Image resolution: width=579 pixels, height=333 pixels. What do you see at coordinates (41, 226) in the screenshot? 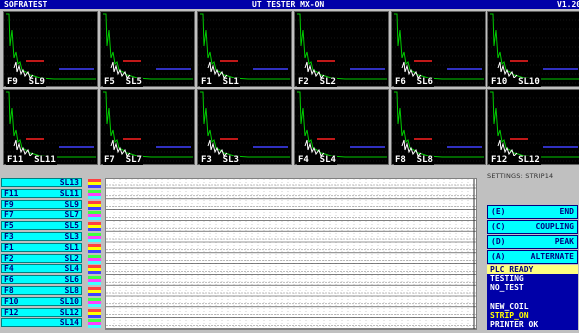
I see `strip-channel-button: F5 SL5` at bounding box center [41, 226].